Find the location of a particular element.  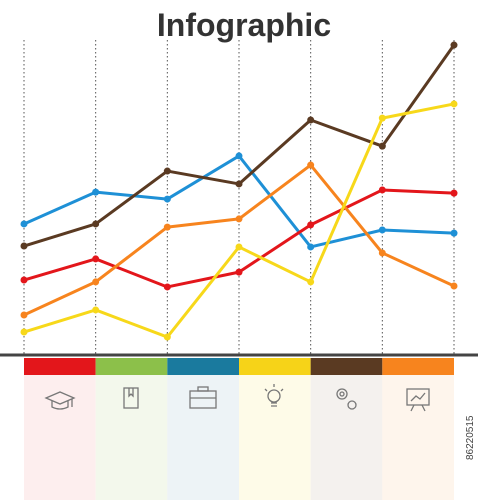

watermark: 86220515 is located at coordinates (470, 437).